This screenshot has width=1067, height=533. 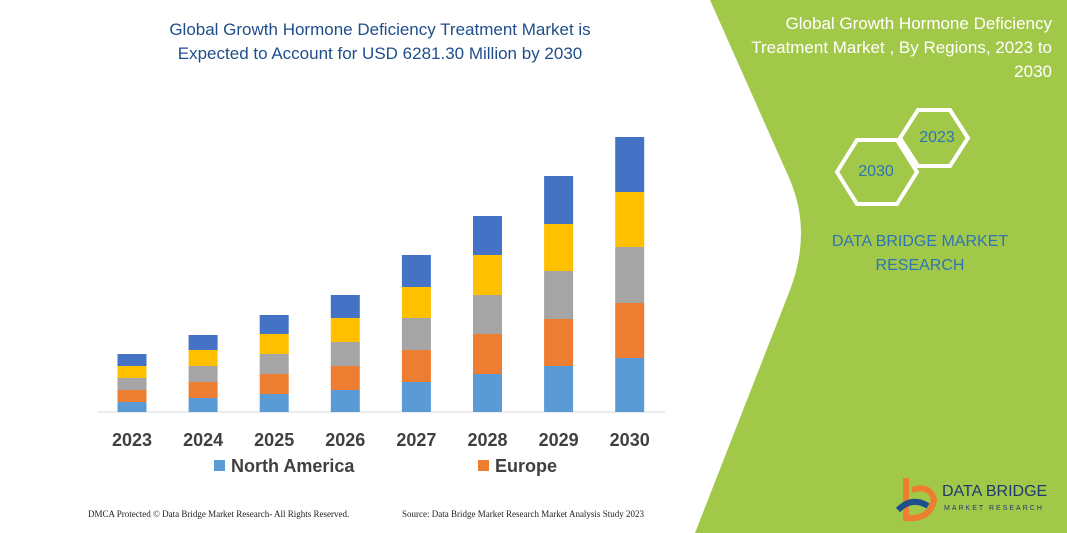 What do you see at coordinates (345, 440) in the screenshot?
I see `x-tick-label: 2026` at bounding box center [345, 440].